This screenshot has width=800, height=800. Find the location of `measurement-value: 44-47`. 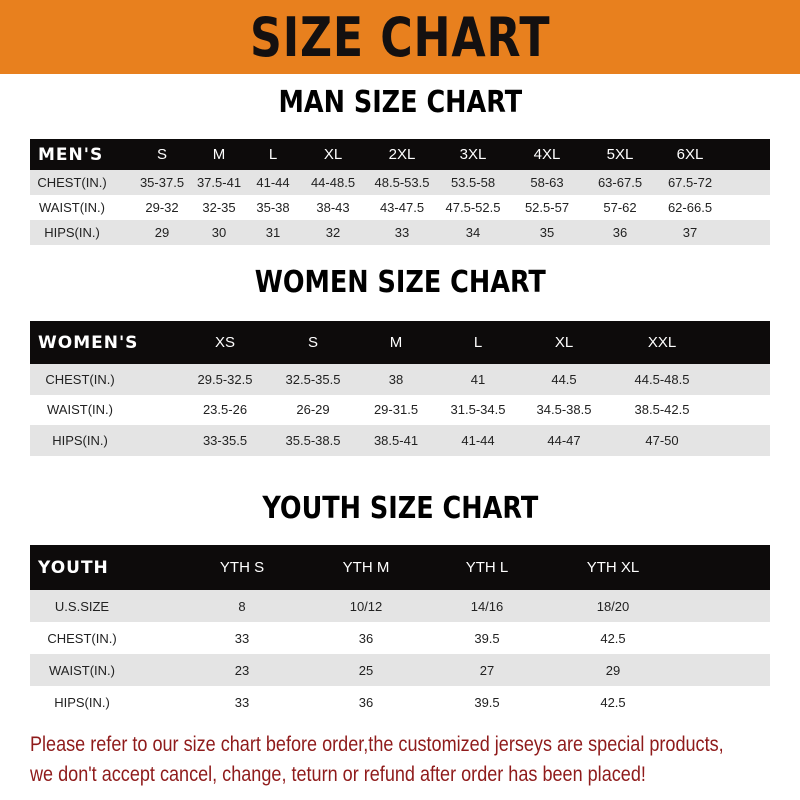

measurement-value: 44-47 is located at coordinates (564, 440).